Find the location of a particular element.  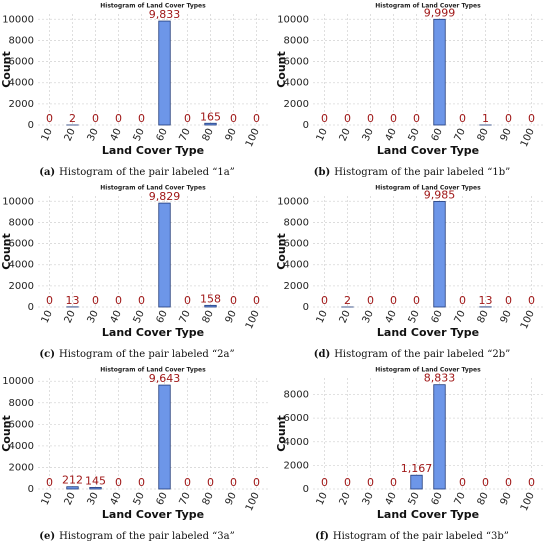

value-label: 9,829 is located at coordinates (165, 196).